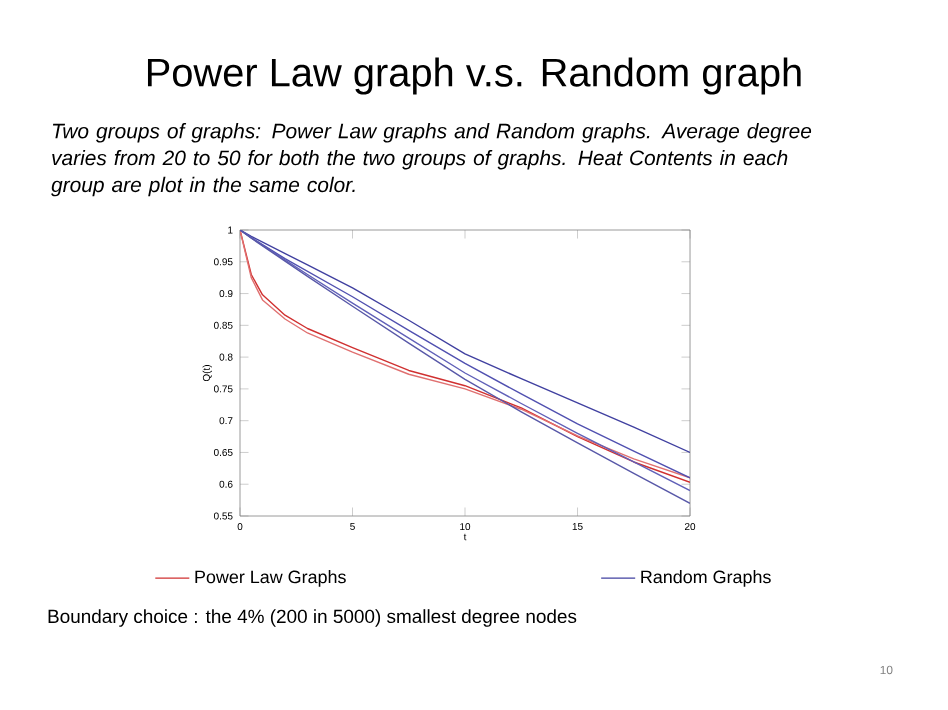 Image resolution: width=948 pixels, height=710 pixels. I want to click on chart-subtitle: Two groups of graphs: Power Law graphs and Random graphs. Average degree varies from 20 to 50 for both the two groups of graphs. Heat Contents in each group are plot in the same color., so click(431, 160).